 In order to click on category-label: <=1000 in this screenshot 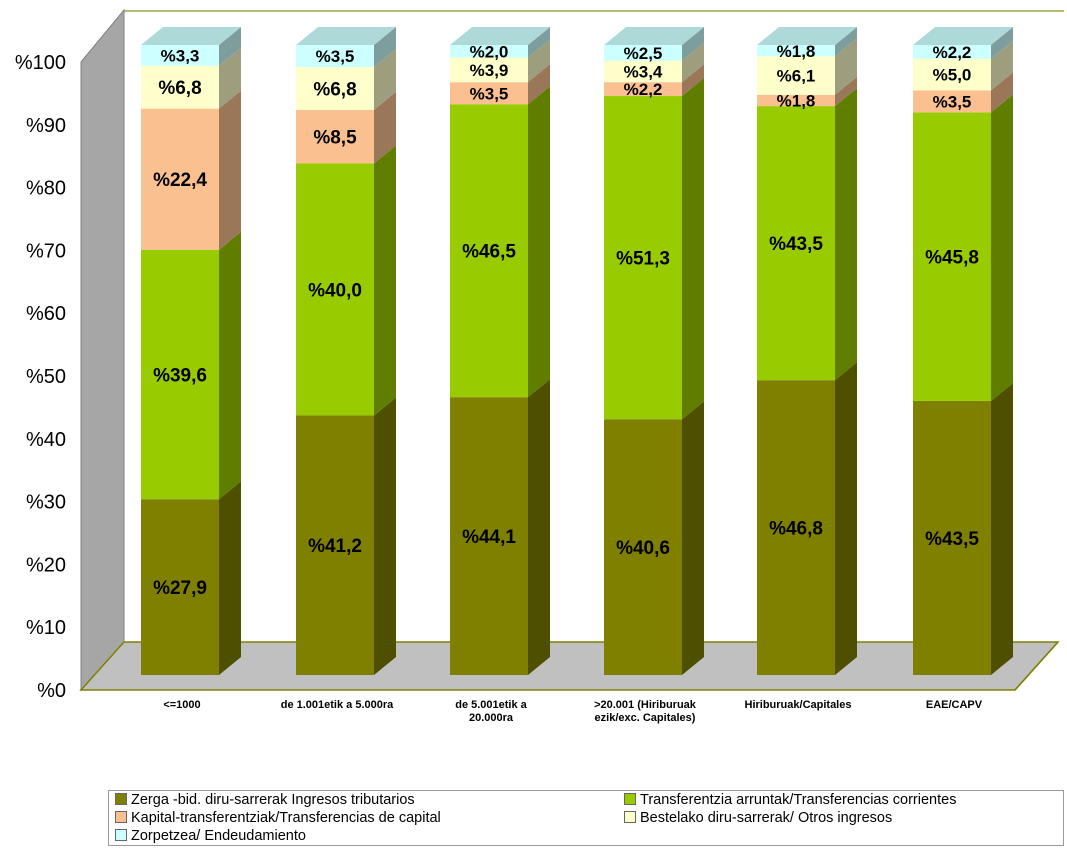, I will do `click(181, 705)`.